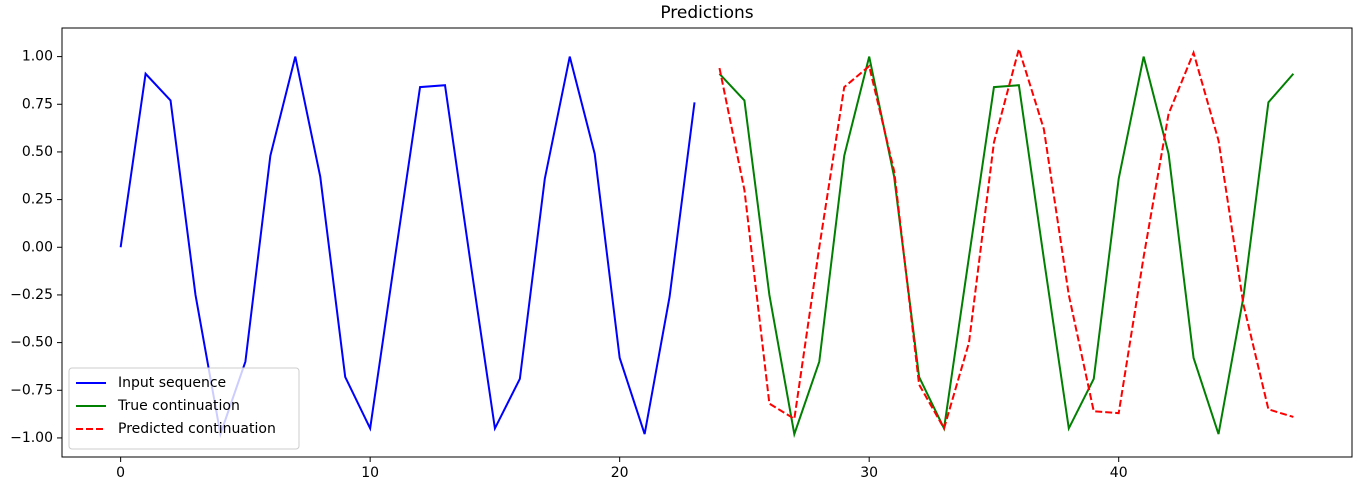  What do you see at coordinates (120, 473) in the screenshot?
I see `x-tick-label: 0` at bounding box center [120, 473].